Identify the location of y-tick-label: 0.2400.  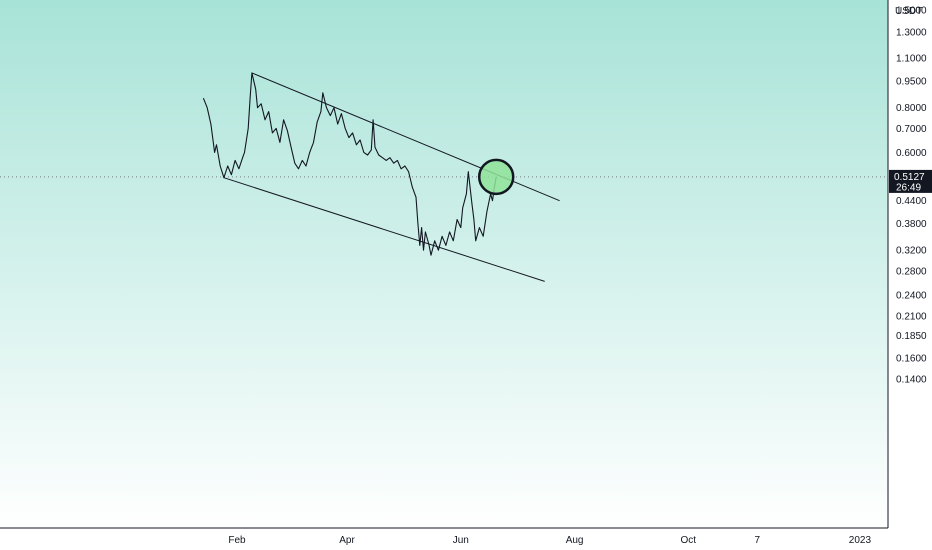
(911, 296).